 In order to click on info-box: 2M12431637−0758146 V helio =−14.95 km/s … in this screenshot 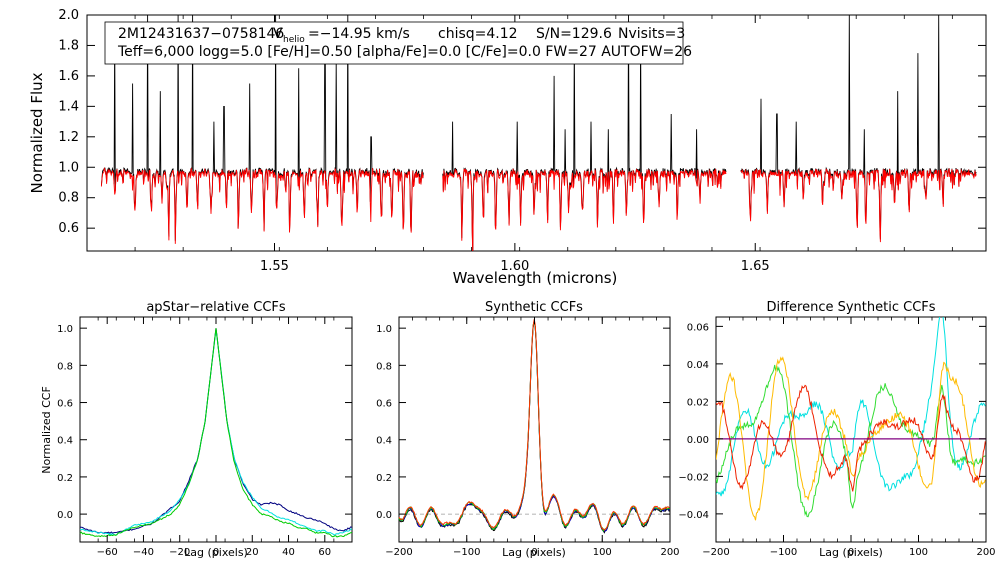, I will do `click(398, 43)`.